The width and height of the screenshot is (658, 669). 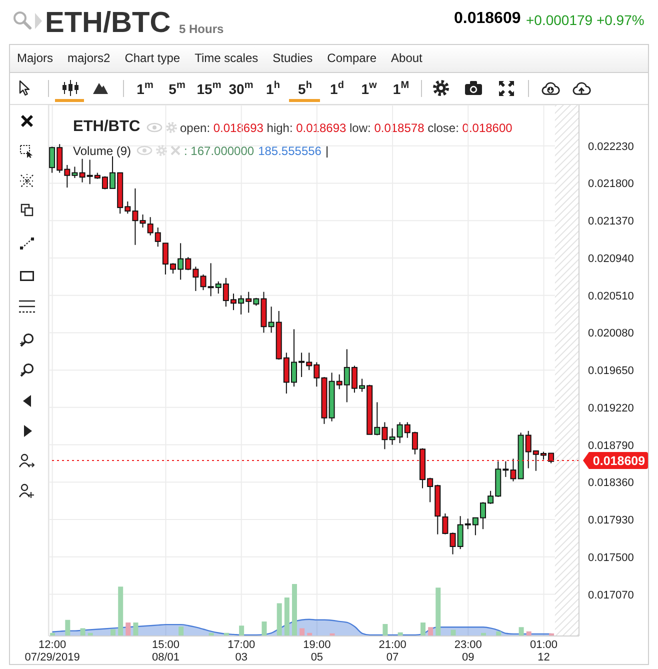 What do you see at coordinates (346, 128) in the screenshot?
I see `annotation: open: 0.018693 high: 0.018693 low: 0.018578 close: 0.018600` at bounding box center [346, 128].